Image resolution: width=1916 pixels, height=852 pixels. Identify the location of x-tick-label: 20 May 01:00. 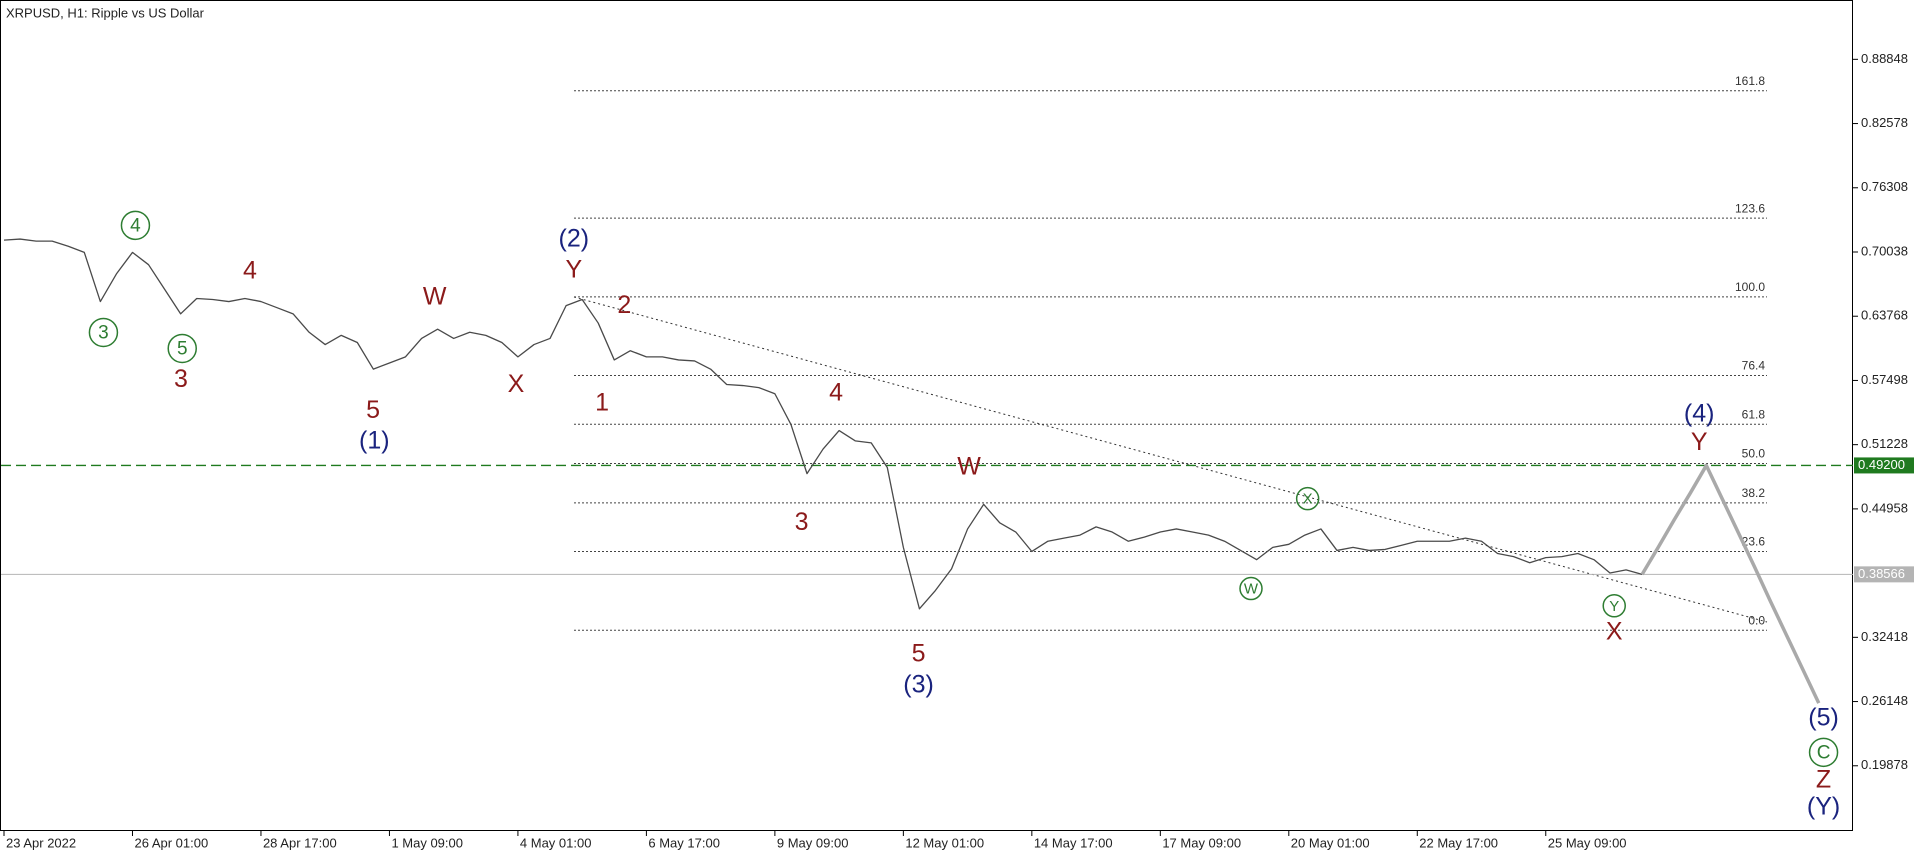
(1330, 842).